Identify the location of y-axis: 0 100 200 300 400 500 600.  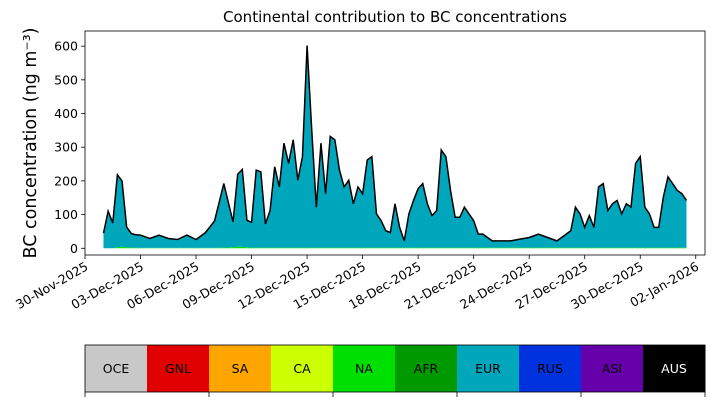
(69, 147).